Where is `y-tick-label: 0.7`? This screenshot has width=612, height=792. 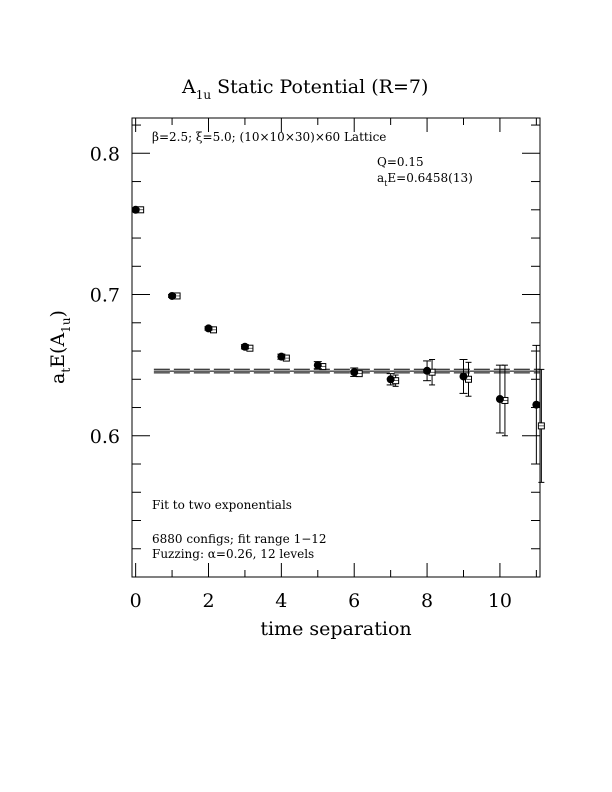
y-tick-label: 0.7 is located at coordinates (105, 296).